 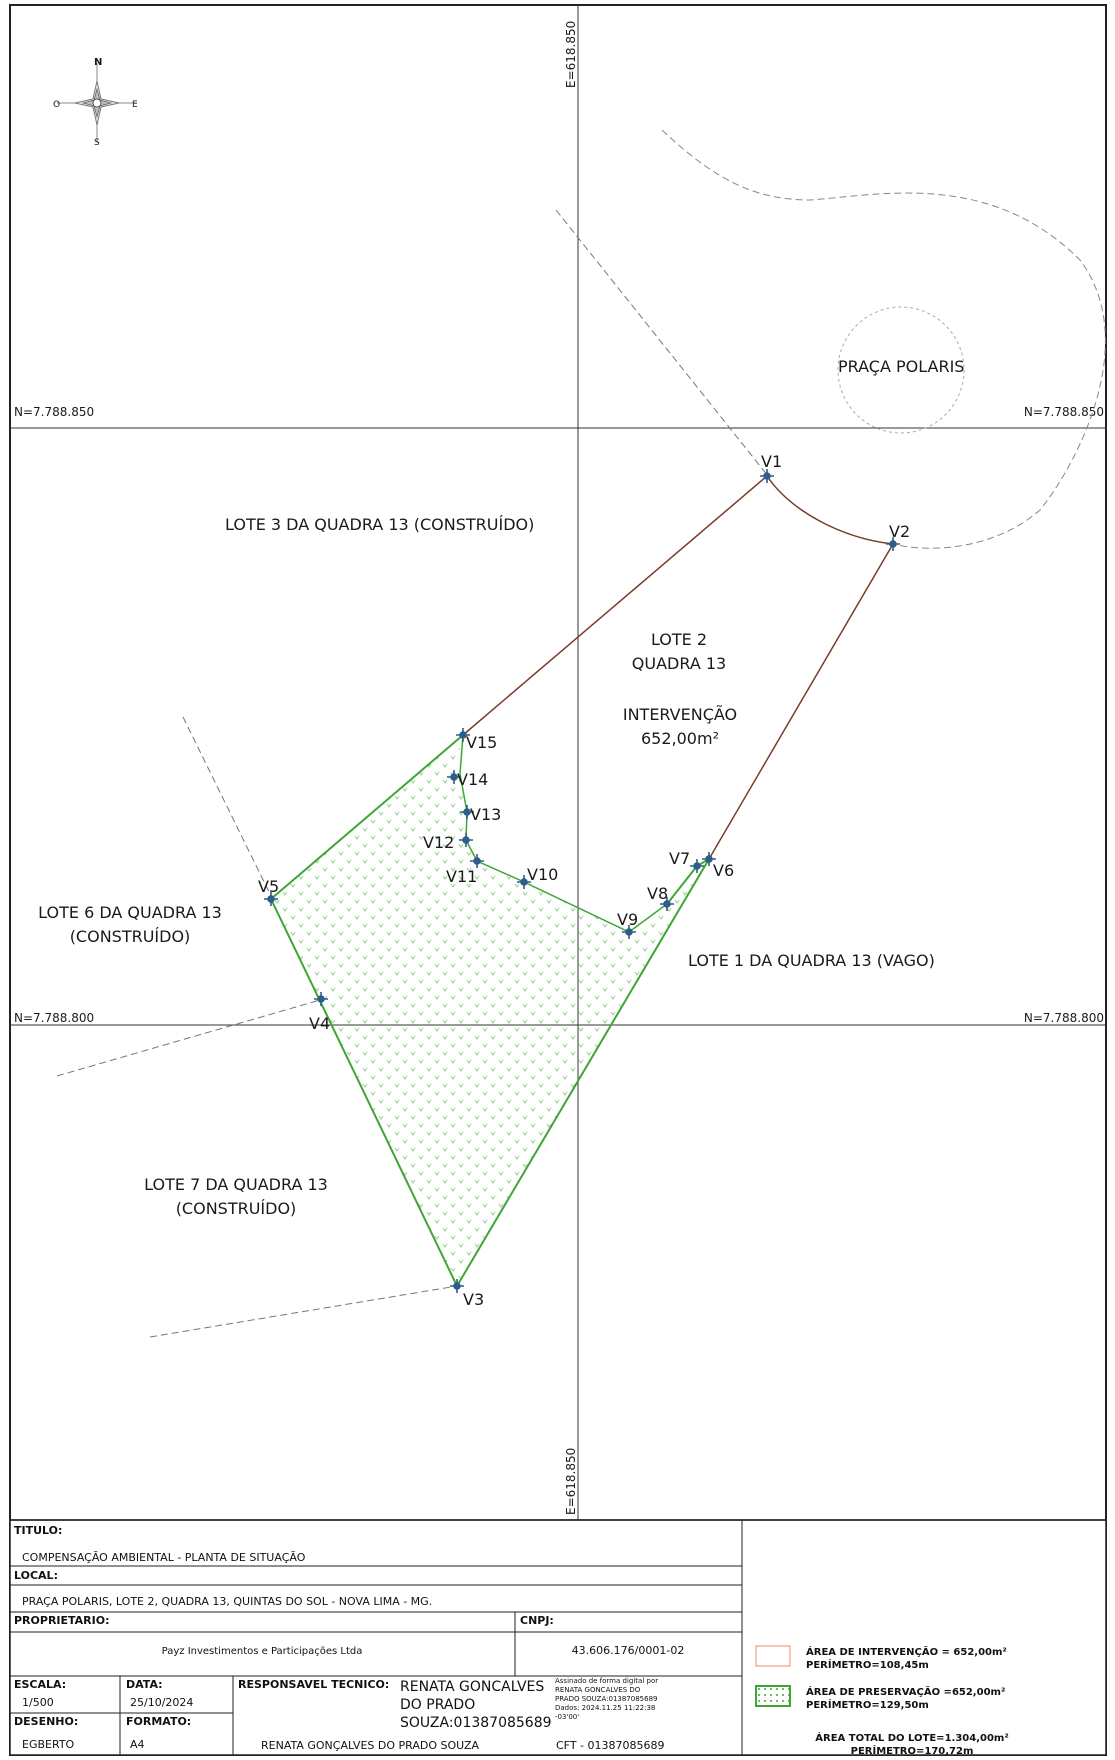 I want to click on desenho-label: DESENHO:, so click(x=46, y=1721).